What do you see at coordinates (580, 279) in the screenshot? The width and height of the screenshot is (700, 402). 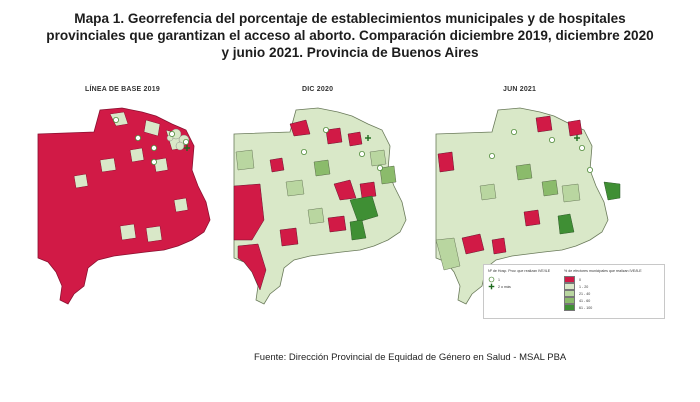 I see `legend-category-label: 0` at bounding box center [580, 279].